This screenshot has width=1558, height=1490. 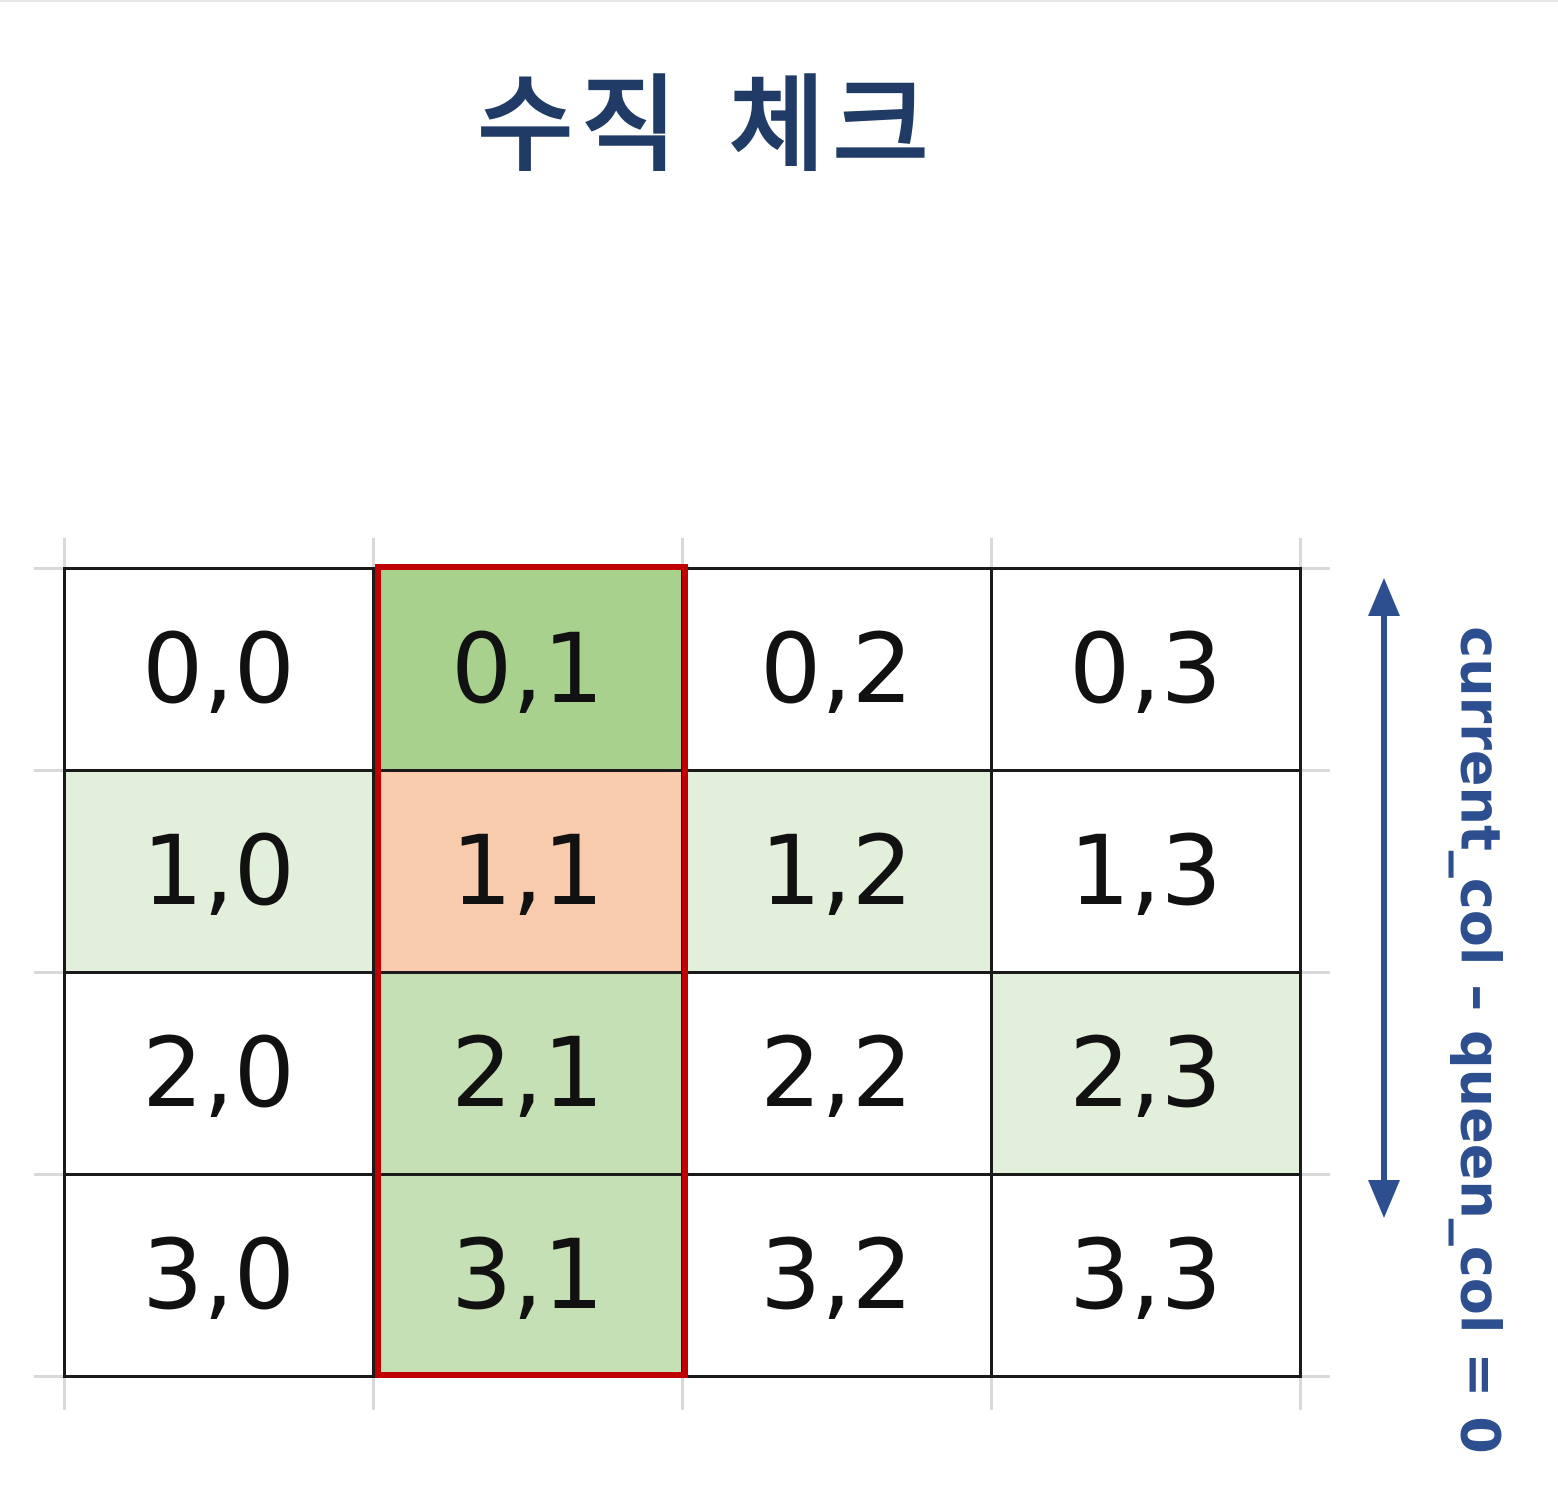 What do you see at coordinates (1480, 1040) in the screenshot?
I see `vertical-check-formula: current_col – queen_col = 0` at bounding box center [1480, 1040].